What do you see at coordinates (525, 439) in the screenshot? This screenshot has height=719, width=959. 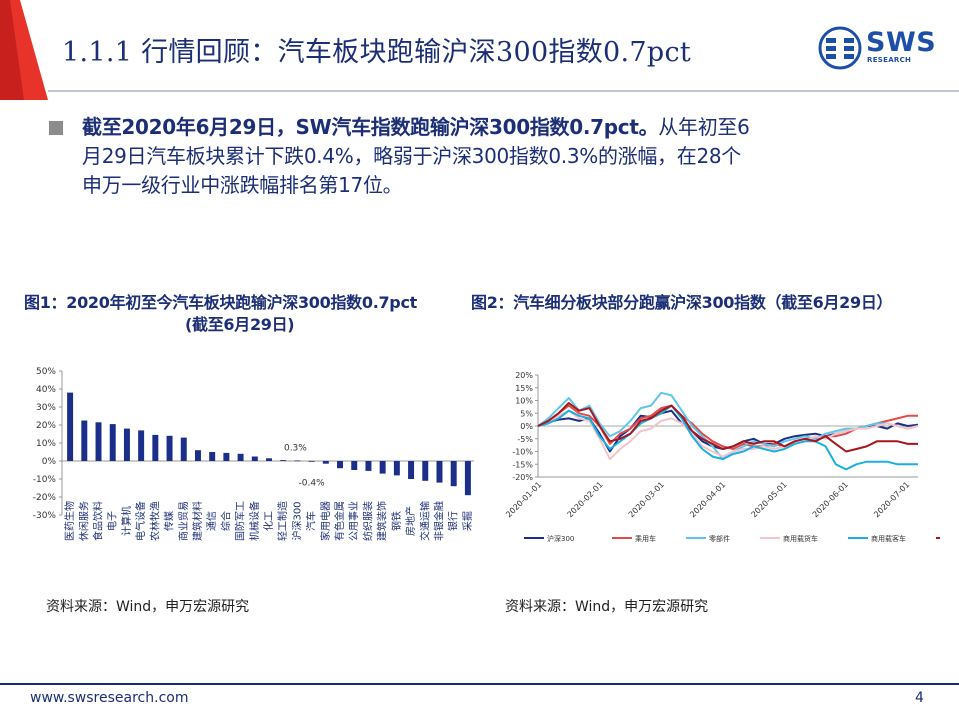 I see `line-y-tick-label: -5%` at bounding box center [525, 439].